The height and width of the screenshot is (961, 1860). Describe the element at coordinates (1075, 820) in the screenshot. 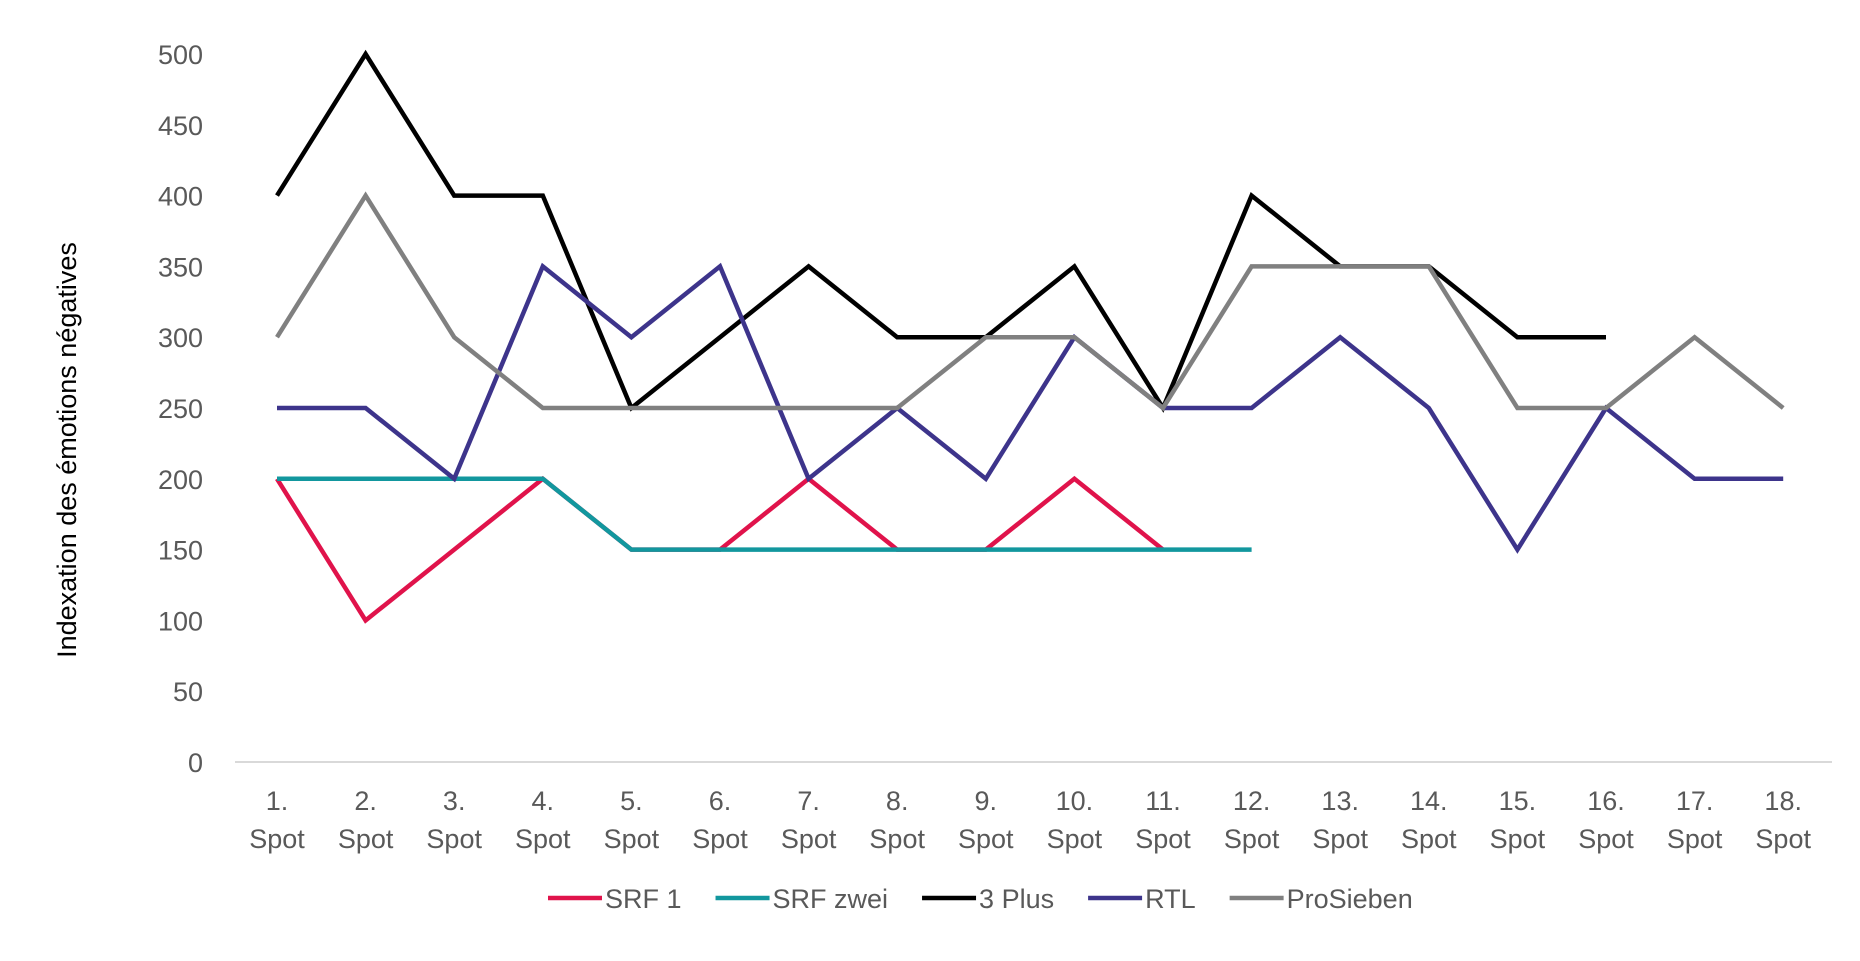

I see `x-tick-label: 10. Spot` at that location.